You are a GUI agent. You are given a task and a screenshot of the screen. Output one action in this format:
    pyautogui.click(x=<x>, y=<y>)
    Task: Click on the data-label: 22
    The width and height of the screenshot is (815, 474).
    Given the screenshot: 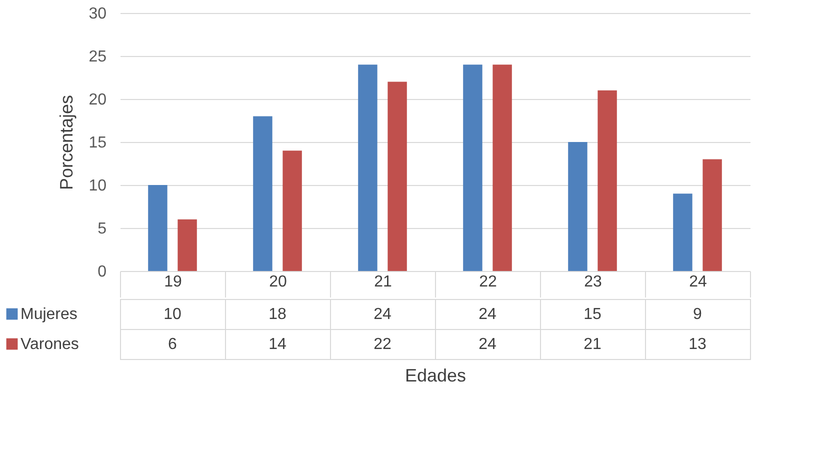 What is the action you would take?
    pyautogui.click(x=383, y=344)
    